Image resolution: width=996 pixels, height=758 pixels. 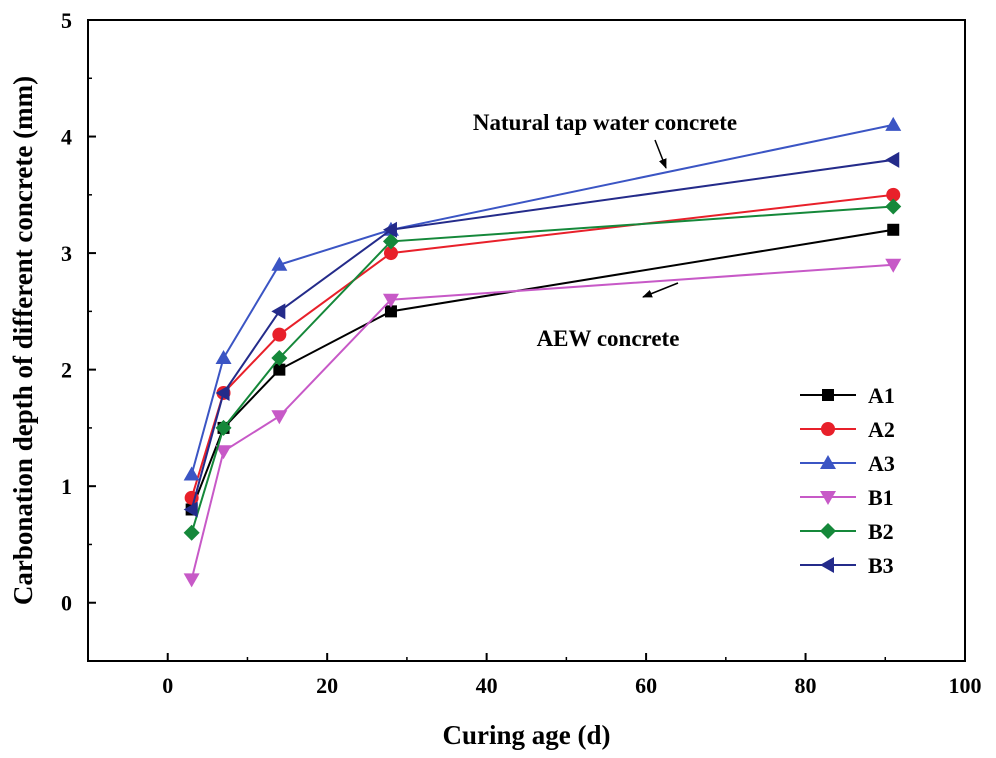 I want to click on y-tick-label: 1, so click(x=66, y=486).